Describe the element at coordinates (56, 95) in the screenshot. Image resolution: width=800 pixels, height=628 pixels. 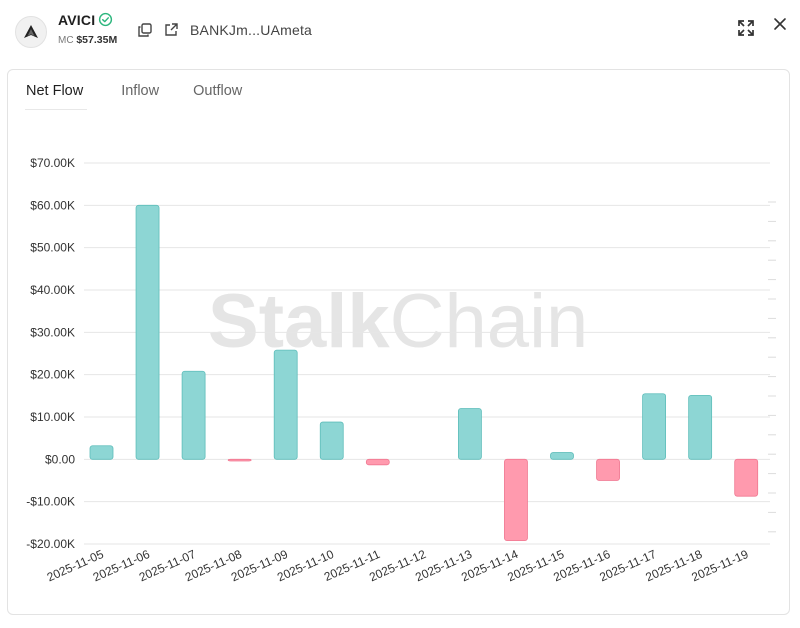
I see `tab-net-flow: Net Flow` at that location.